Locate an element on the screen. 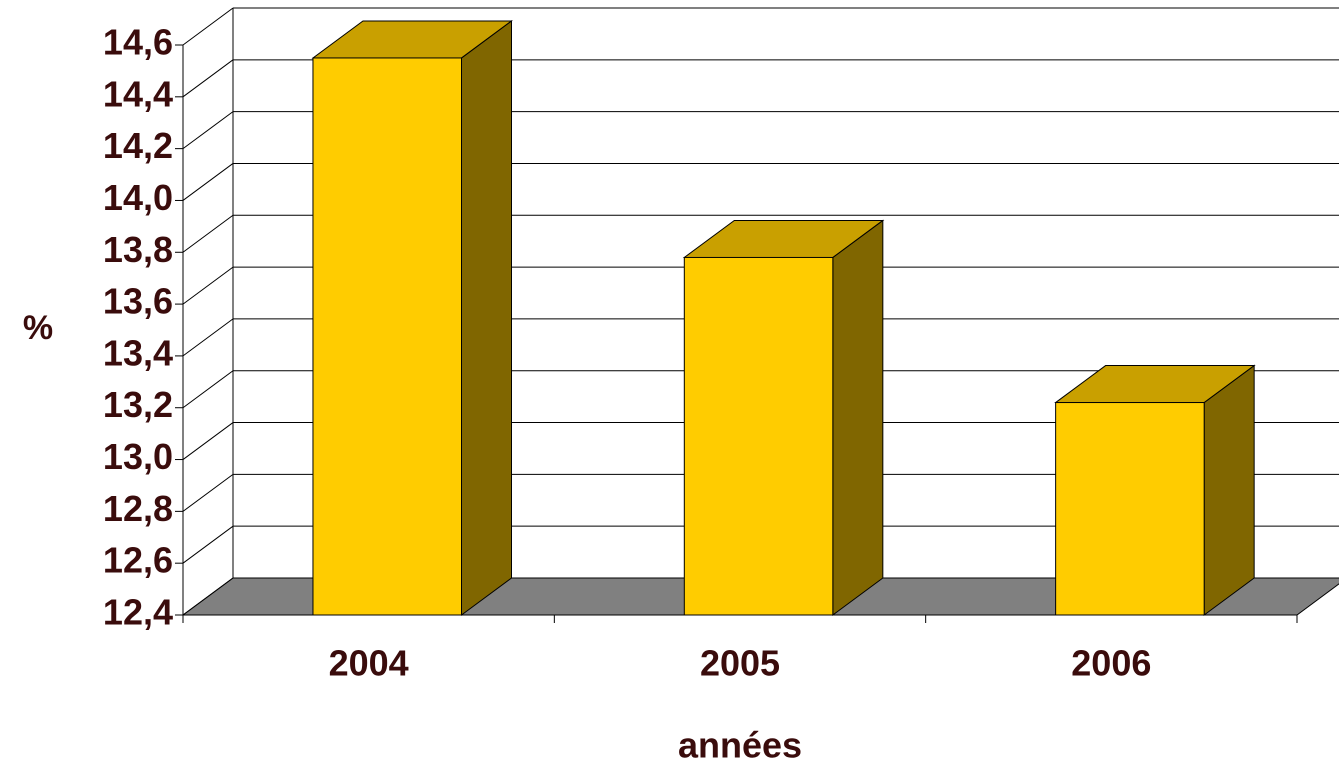 This screenshot has width=1339, height=770. y-tick-label: 14,2 is located at coordinates (138, 145).